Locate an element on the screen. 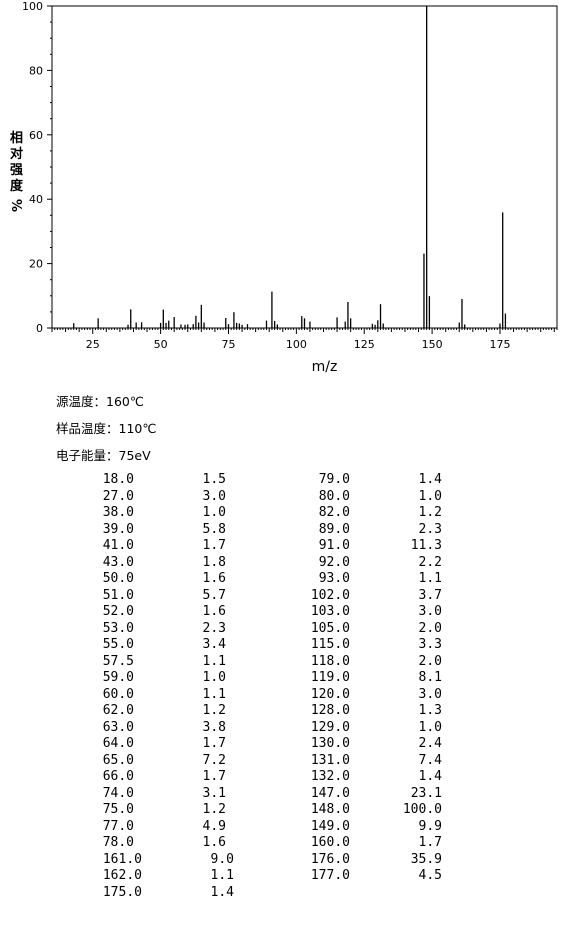  table-mz-cell: 161.0 is located at coordinates (122, 859).